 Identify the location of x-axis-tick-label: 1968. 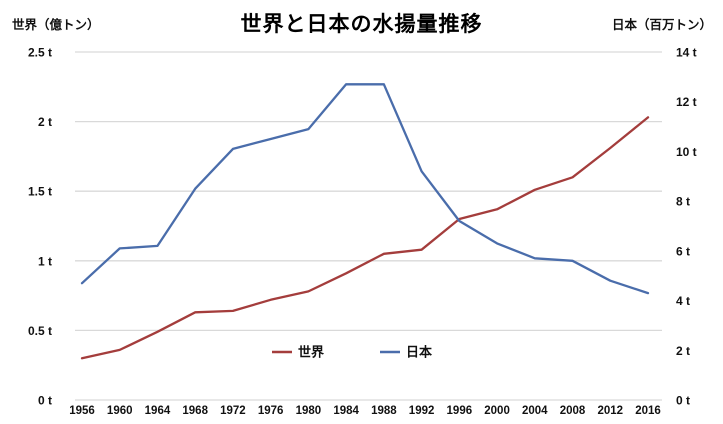
(195, 411).